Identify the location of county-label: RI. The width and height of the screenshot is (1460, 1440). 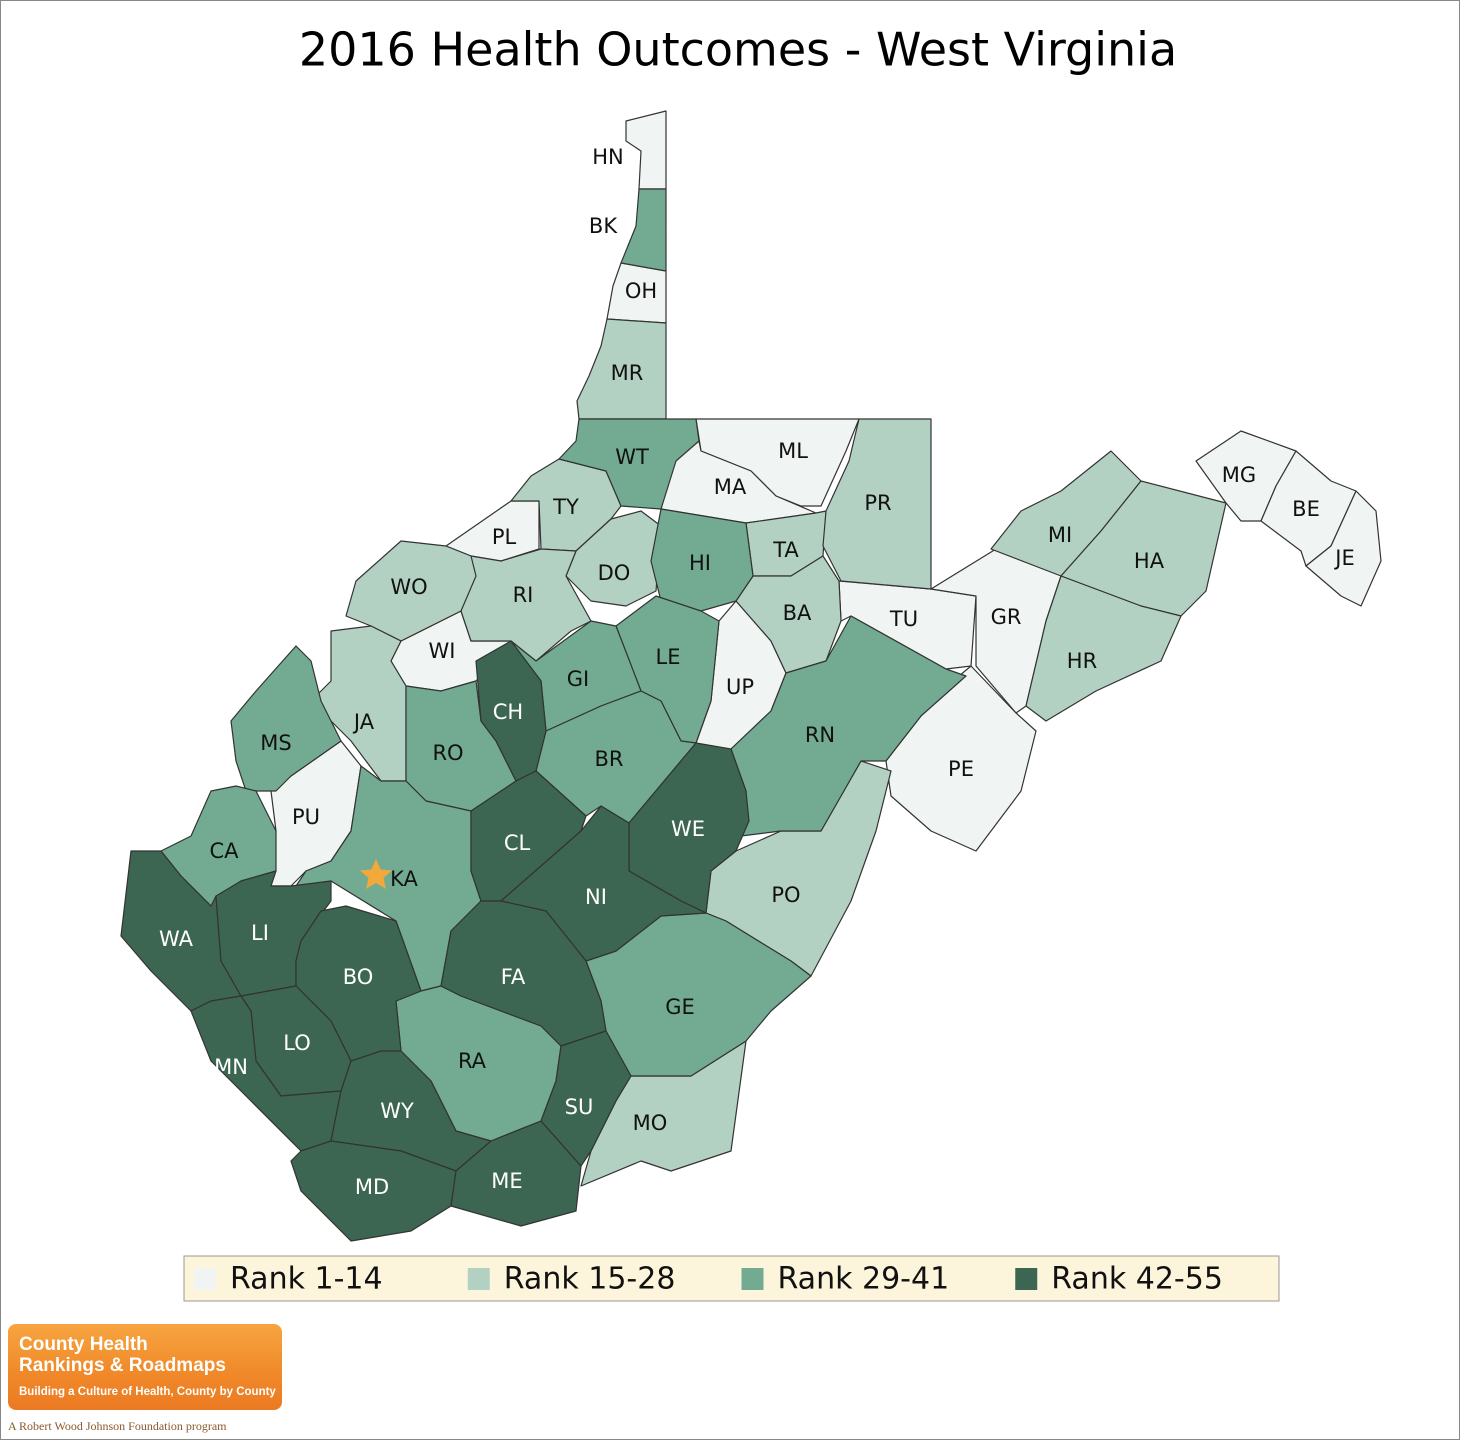
(523, 595).